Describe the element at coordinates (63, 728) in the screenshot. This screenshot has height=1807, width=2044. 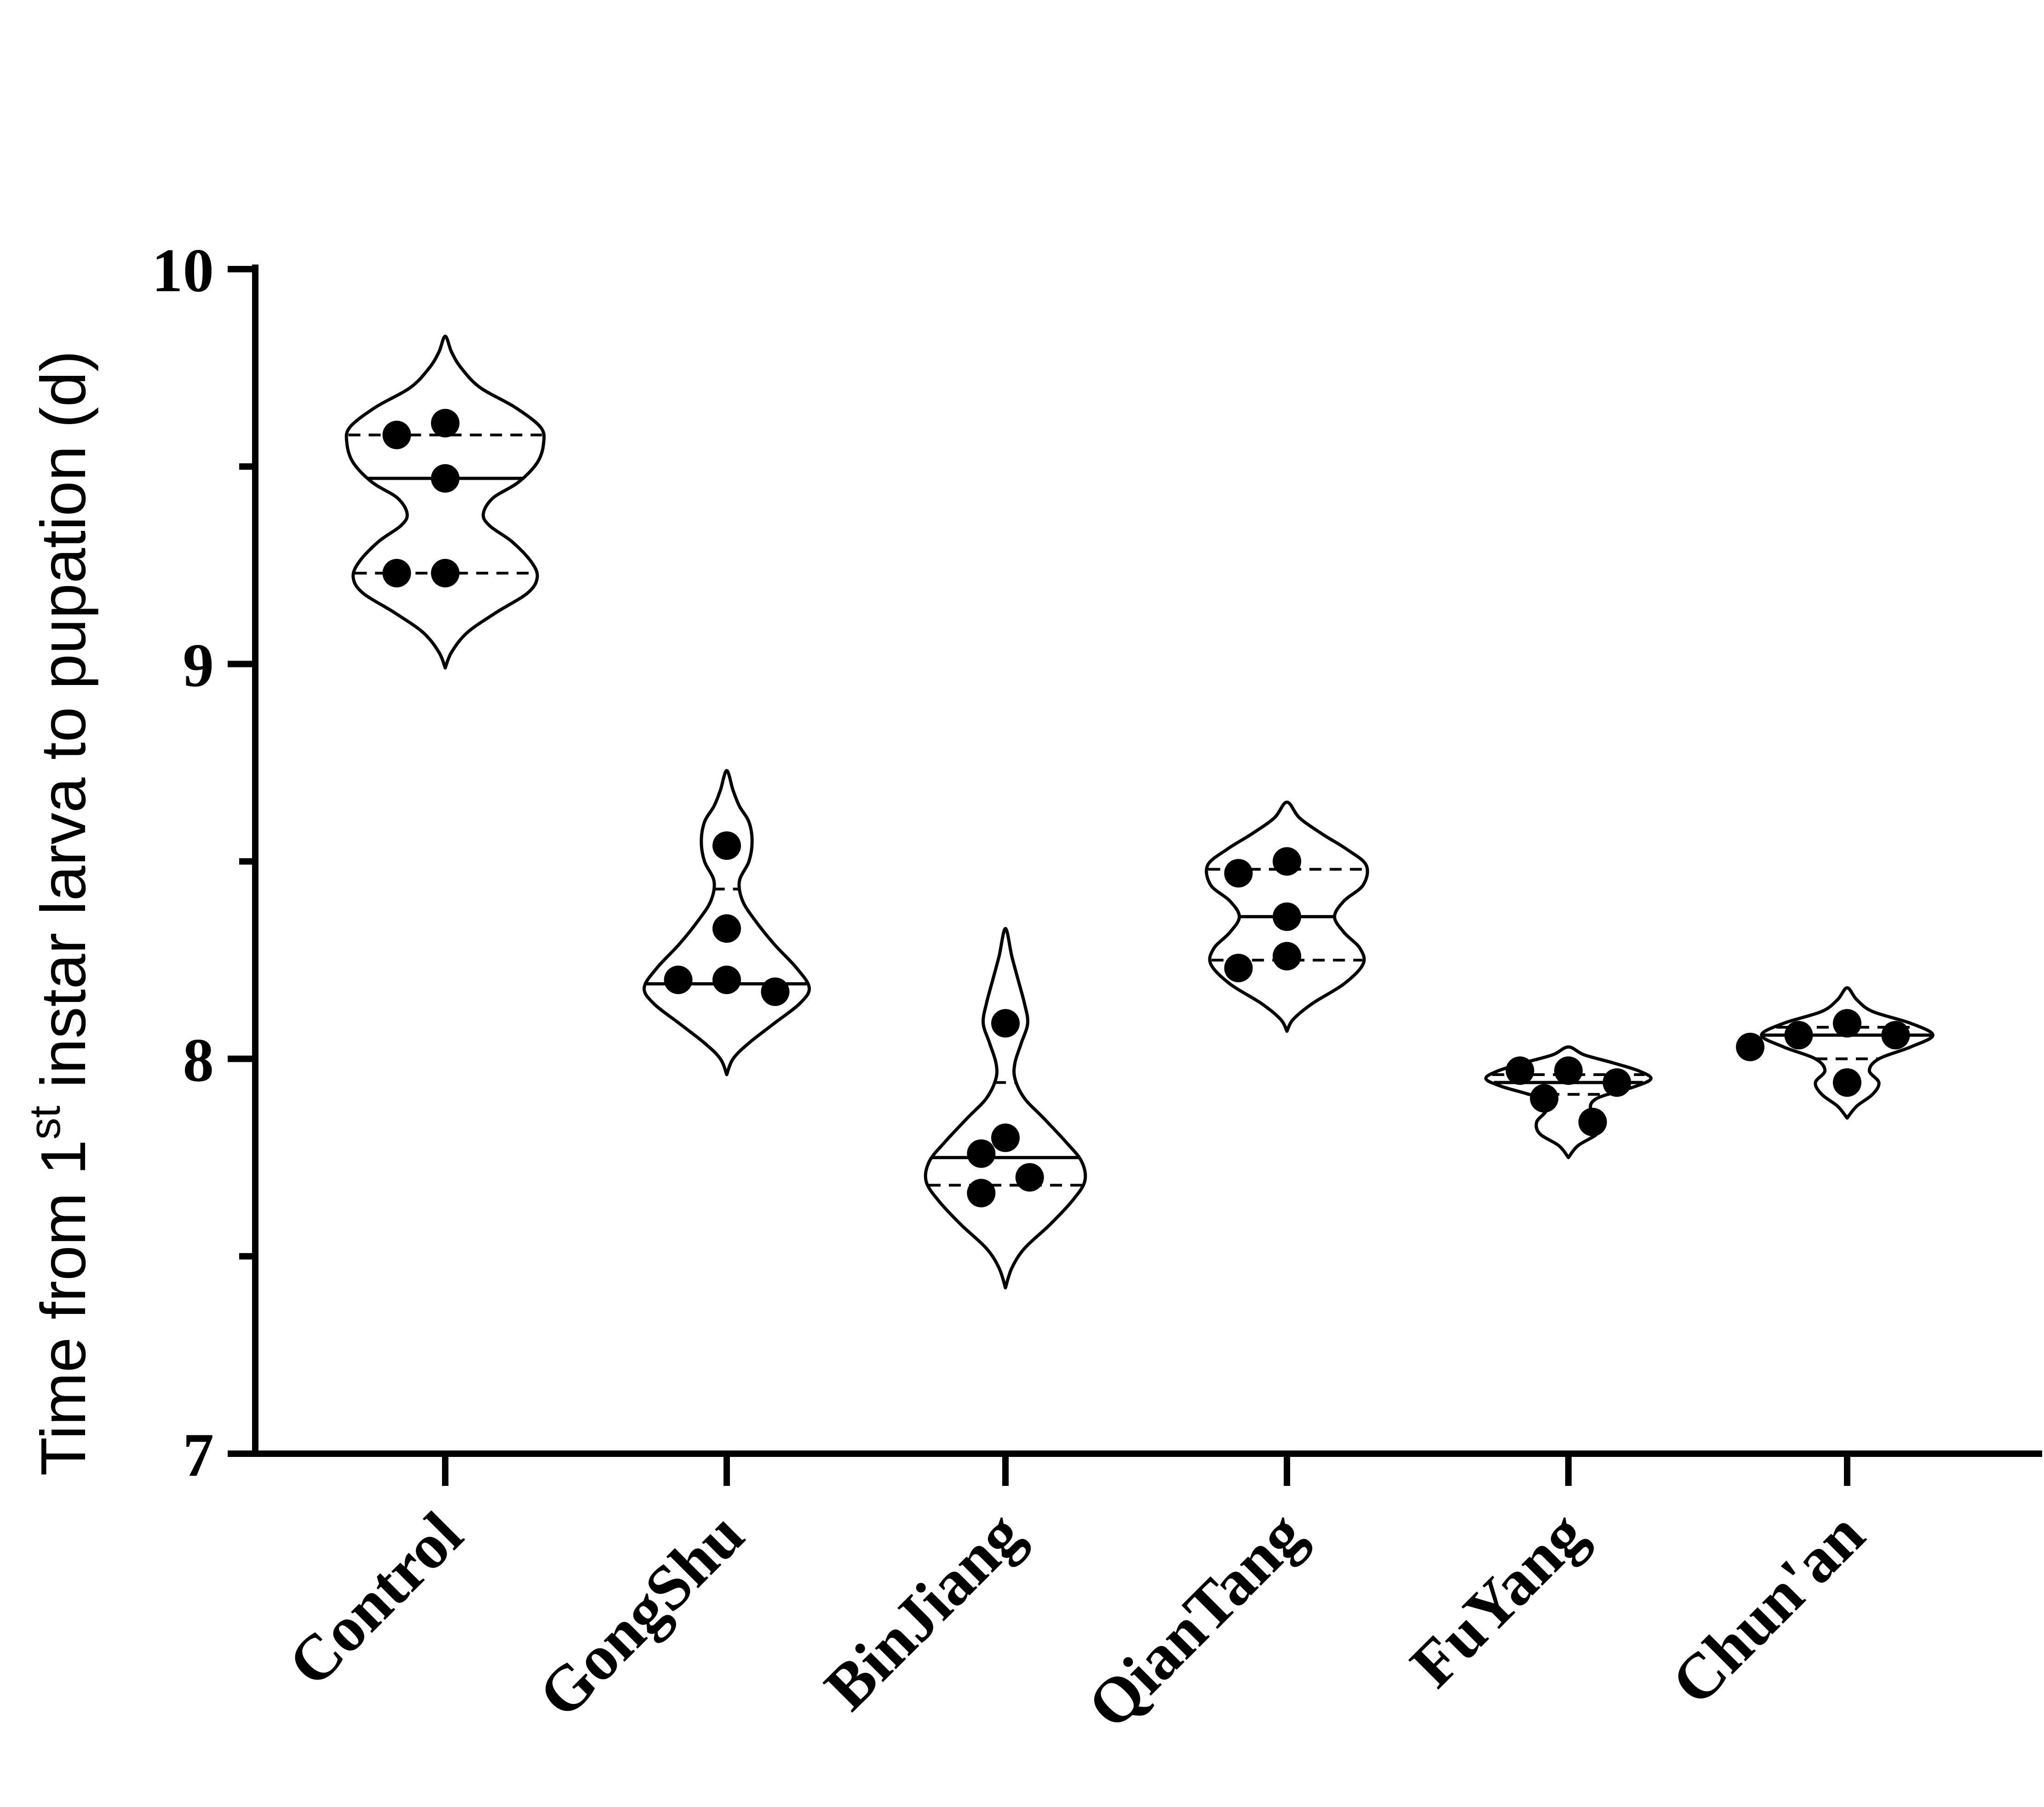
I see `y-axis-title-rest: instar larva to pupation (d)` at that location.